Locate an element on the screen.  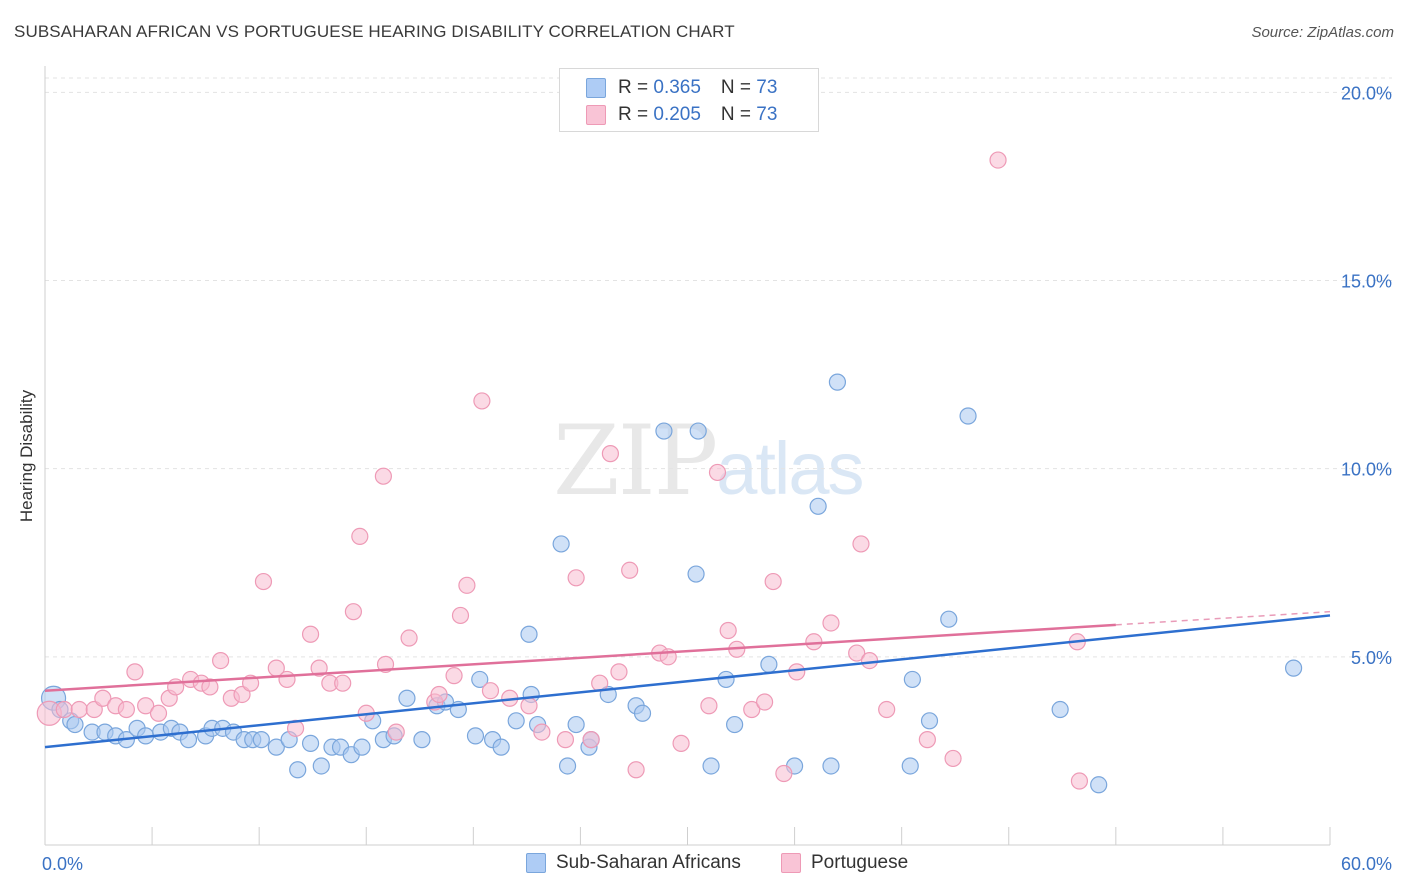
r-value-pink: 0.205 is located at coordinates (677, 114).